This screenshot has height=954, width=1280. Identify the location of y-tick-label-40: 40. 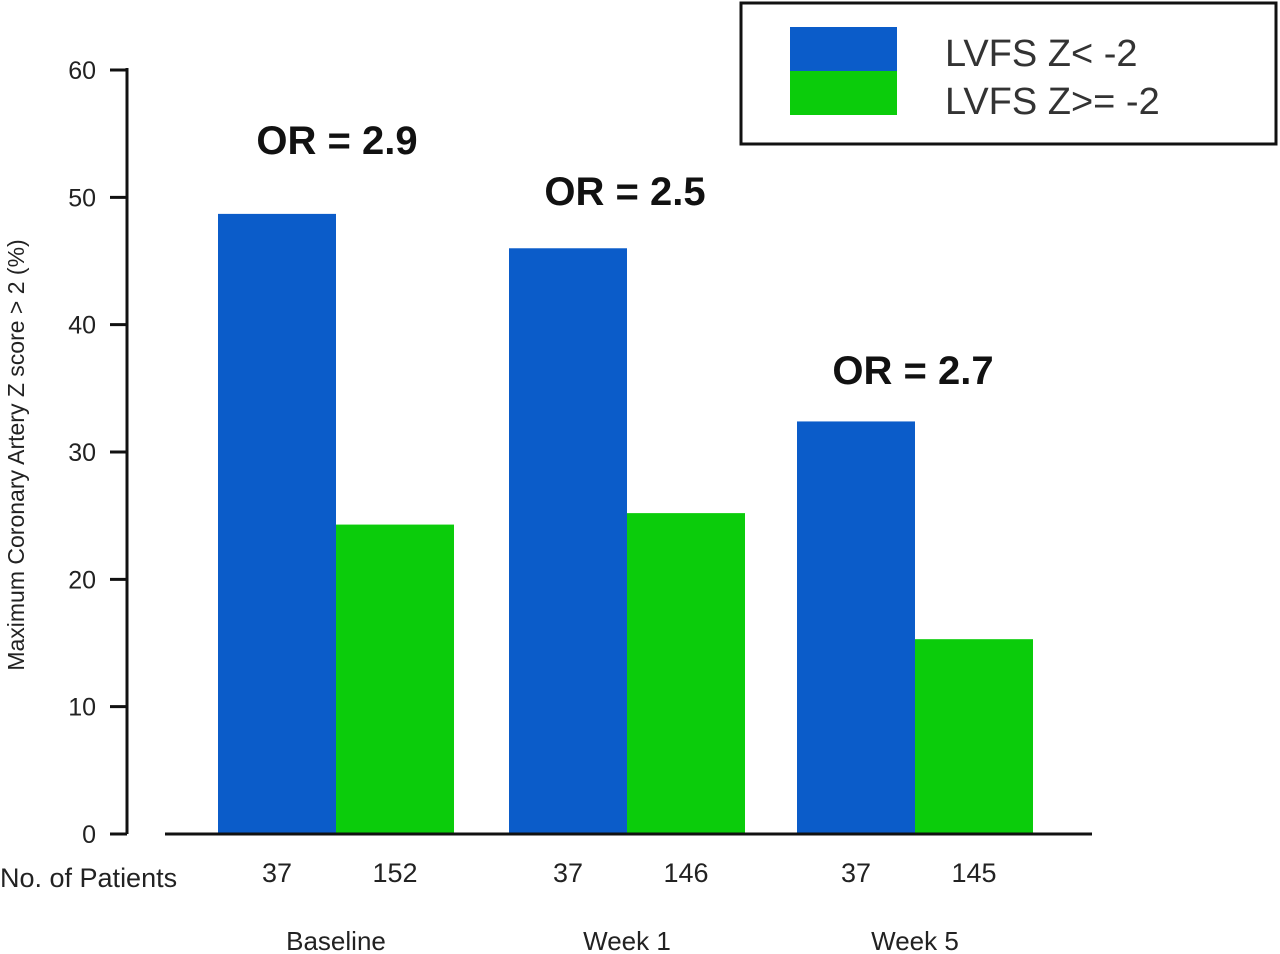
(82, 326).